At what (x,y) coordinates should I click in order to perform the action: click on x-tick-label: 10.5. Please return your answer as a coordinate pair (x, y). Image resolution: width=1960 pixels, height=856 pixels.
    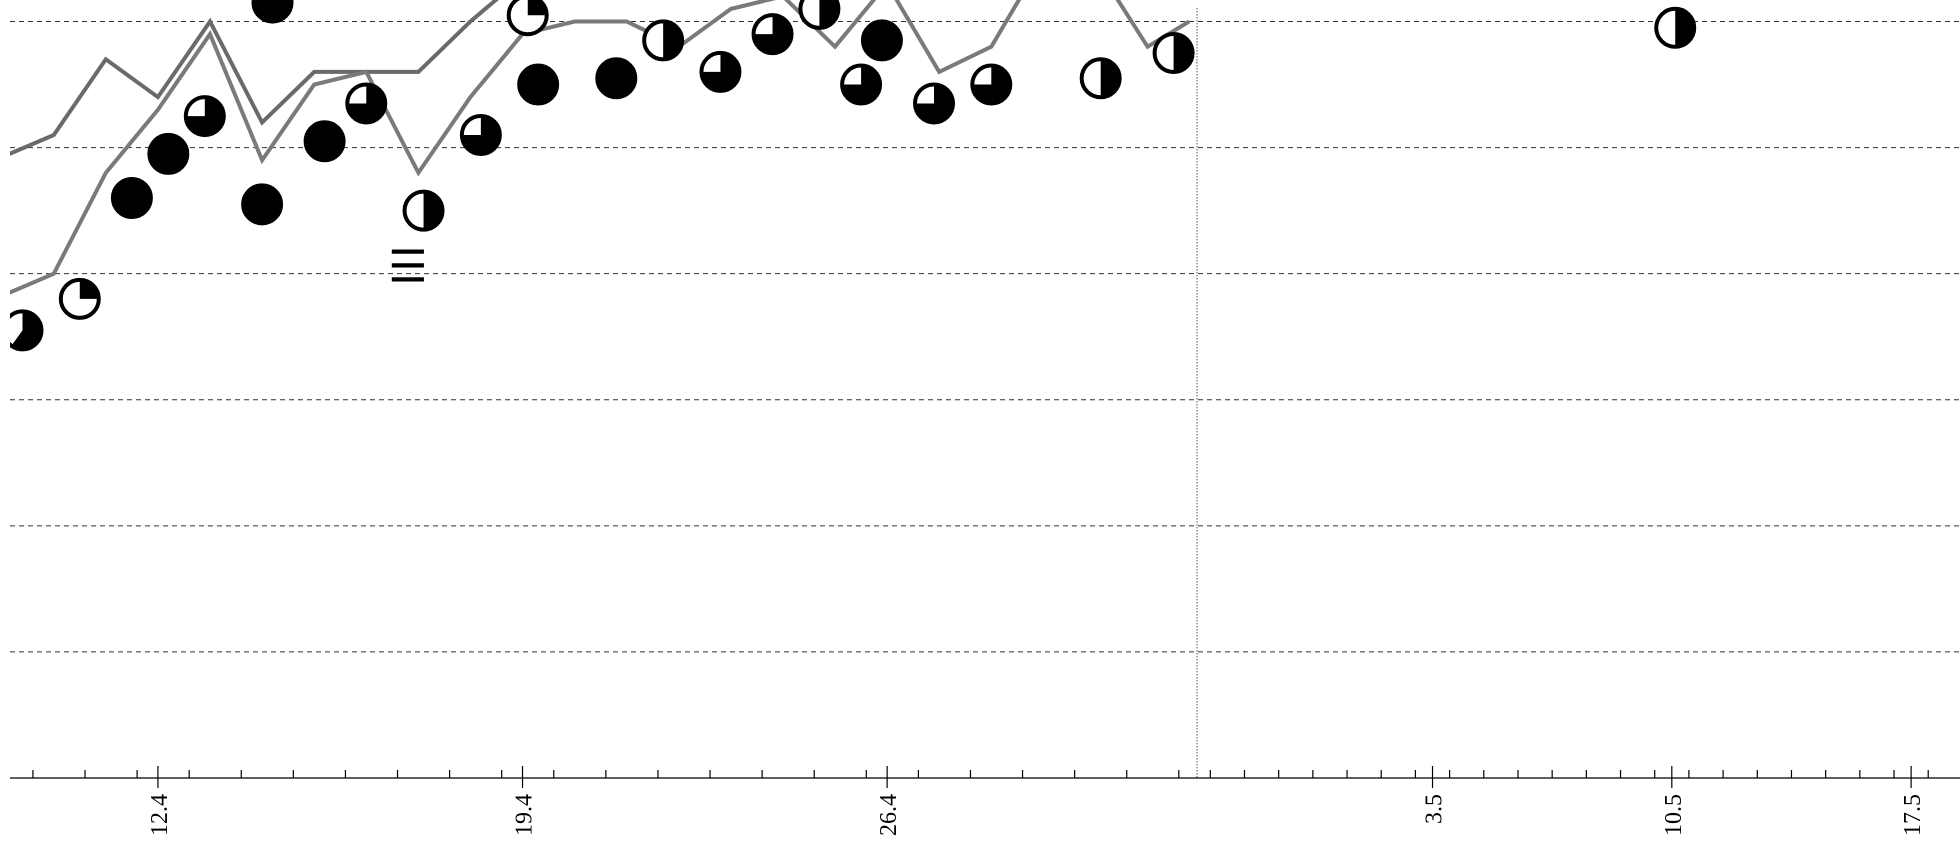
    Looking at the image, I should click on (1674, 815).